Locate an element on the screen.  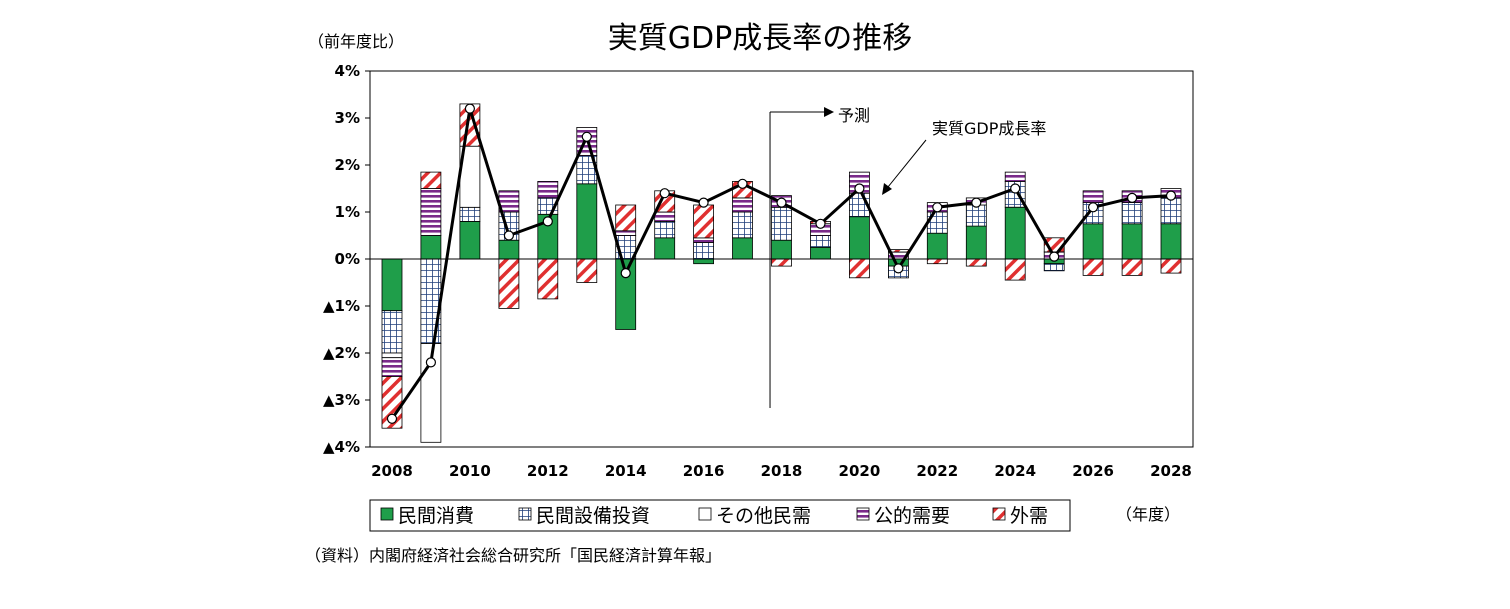
legend-label-1: 民間設備投資 is located at coordinates (593, 516).